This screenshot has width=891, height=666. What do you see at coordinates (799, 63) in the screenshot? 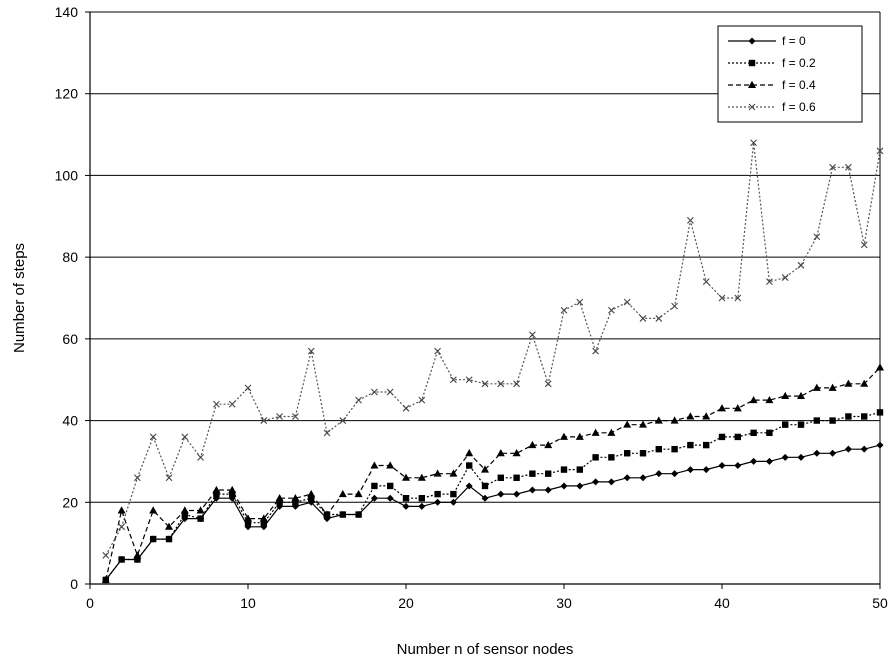
I see `legend-label: f = 0.2` at bounding box center [799, 63].